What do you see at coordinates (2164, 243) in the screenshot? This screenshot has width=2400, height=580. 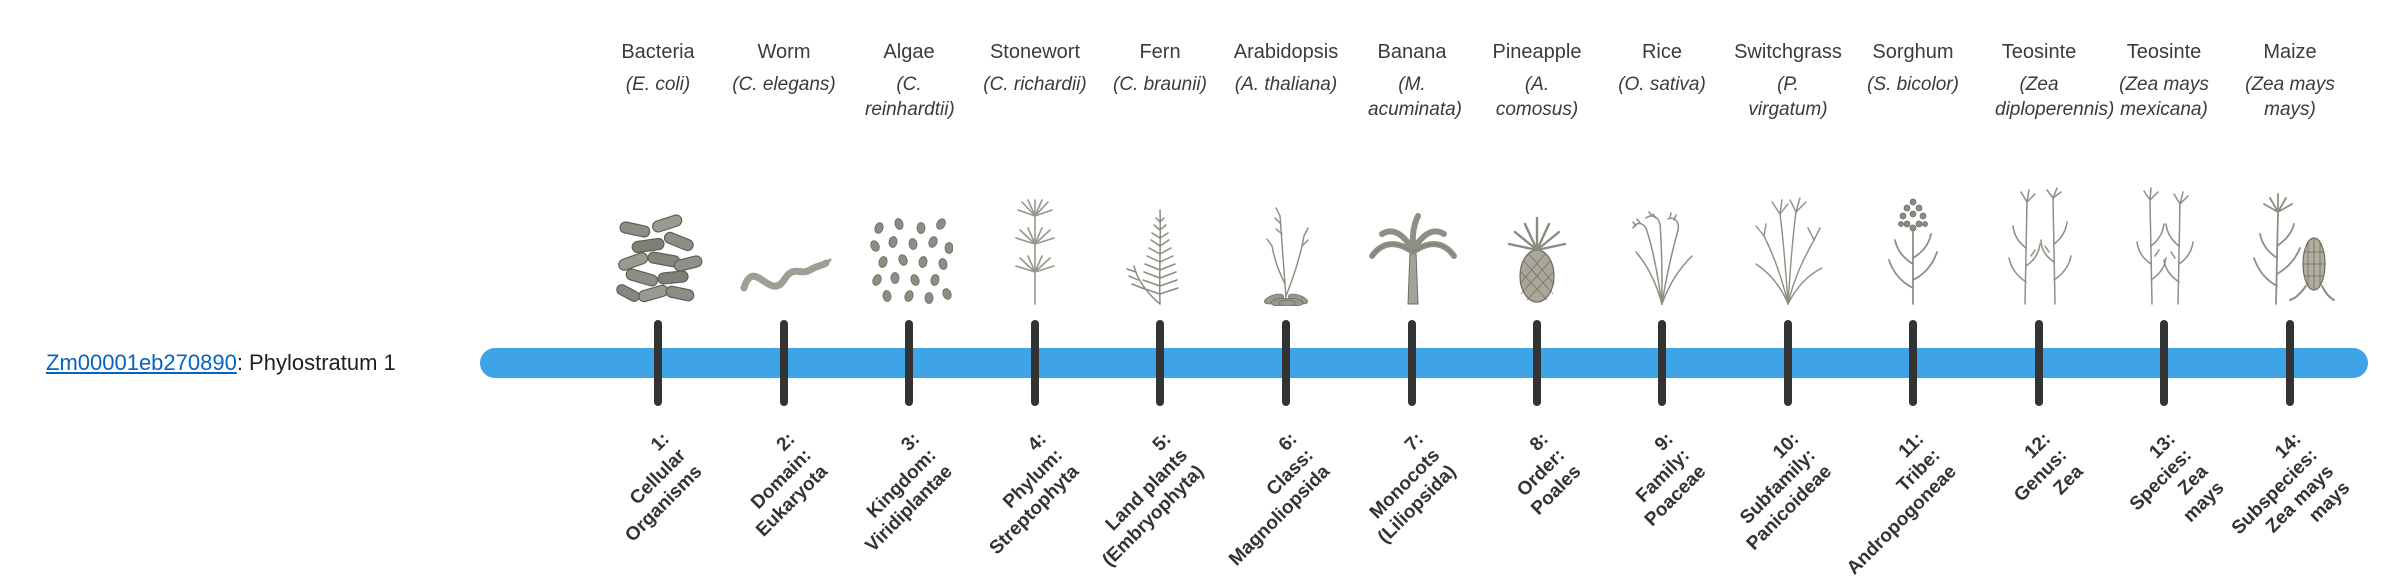 I see `teosinte-mexicana-icon` at bounding box center [2164, 243].